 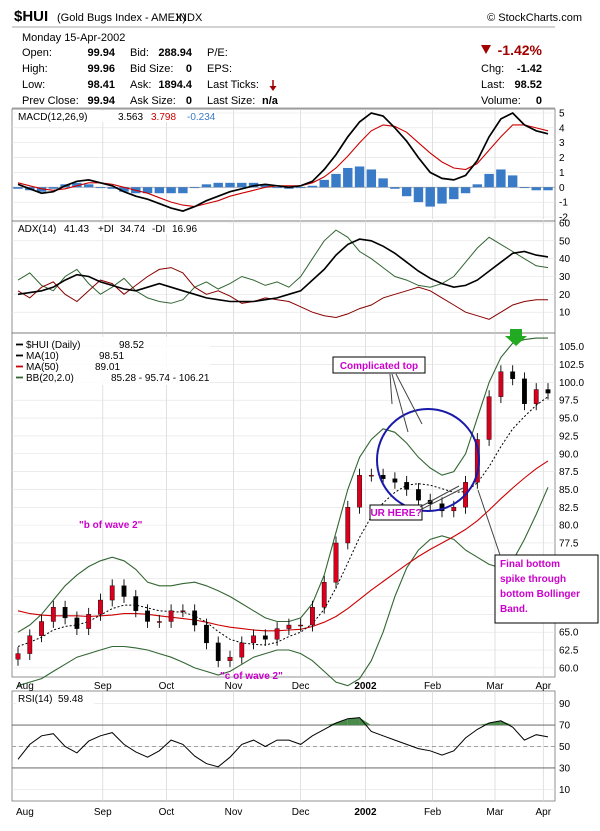 I want to click on green-down-arrow-icon, so click(x=516, y=337).